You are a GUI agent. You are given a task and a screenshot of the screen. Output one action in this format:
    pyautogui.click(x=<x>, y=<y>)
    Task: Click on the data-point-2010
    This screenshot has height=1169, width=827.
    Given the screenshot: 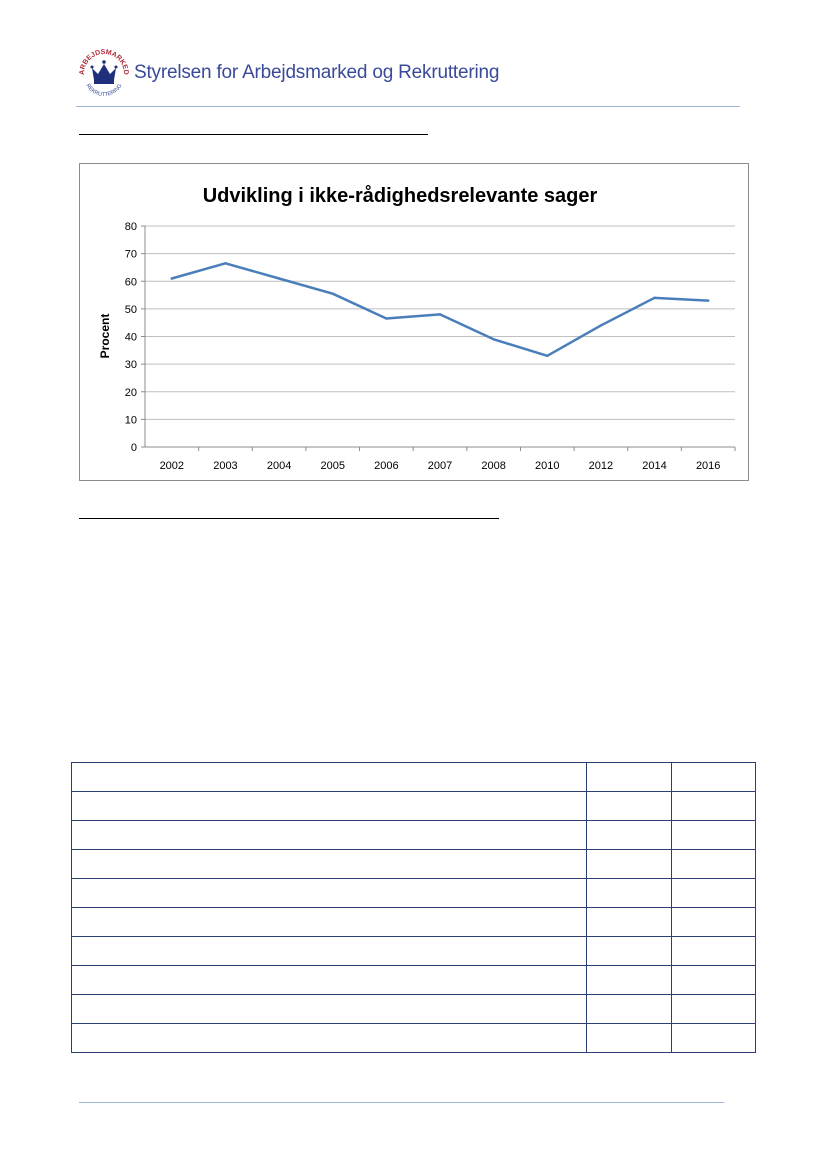 What is the action you would take?
    pyautogui.click(x=547, y=356)
    